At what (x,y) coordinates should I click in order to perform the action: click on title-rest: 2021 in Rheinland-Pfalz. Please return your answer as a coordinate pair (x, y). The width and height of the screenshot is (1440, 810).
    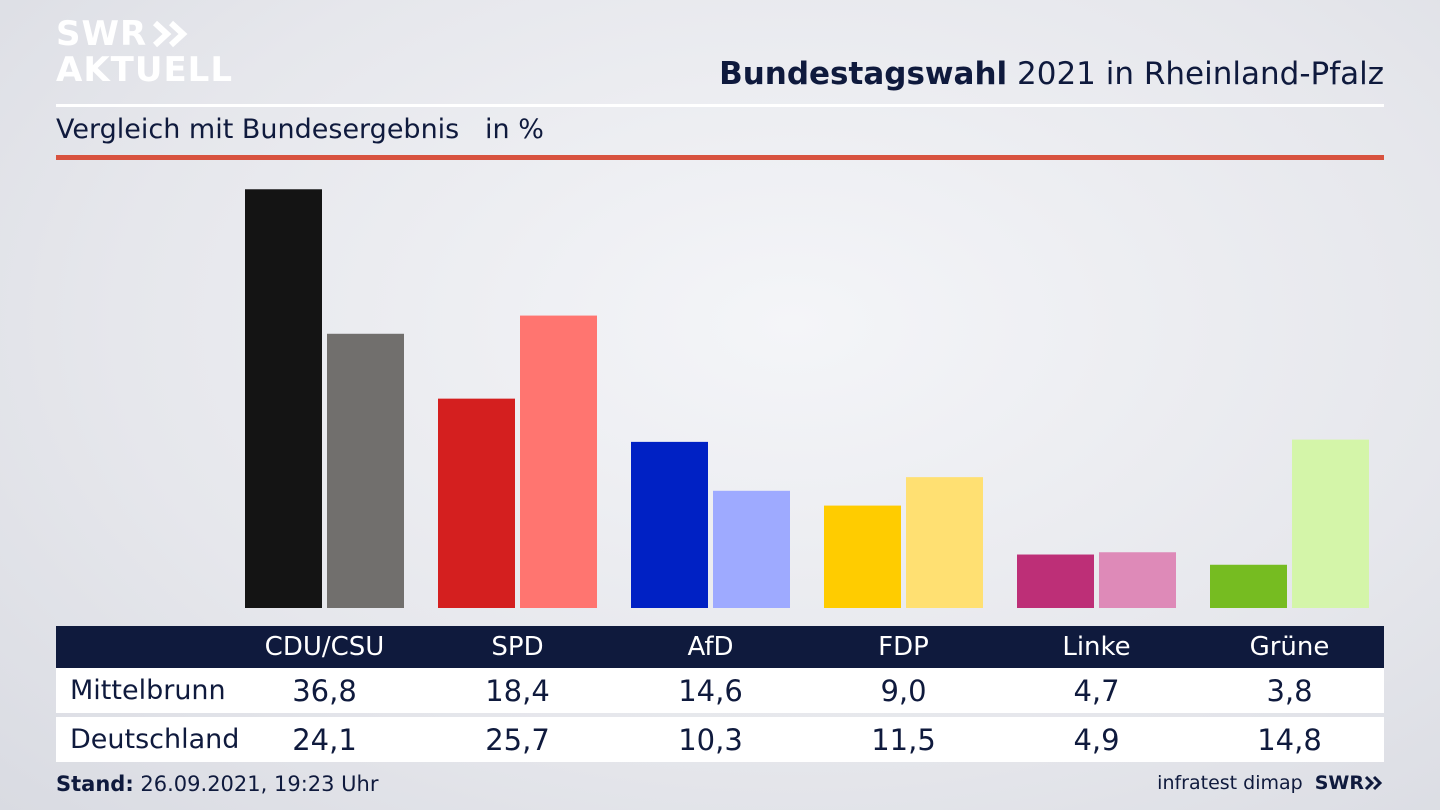
    Looking at the image, I should click on (1195, 74).